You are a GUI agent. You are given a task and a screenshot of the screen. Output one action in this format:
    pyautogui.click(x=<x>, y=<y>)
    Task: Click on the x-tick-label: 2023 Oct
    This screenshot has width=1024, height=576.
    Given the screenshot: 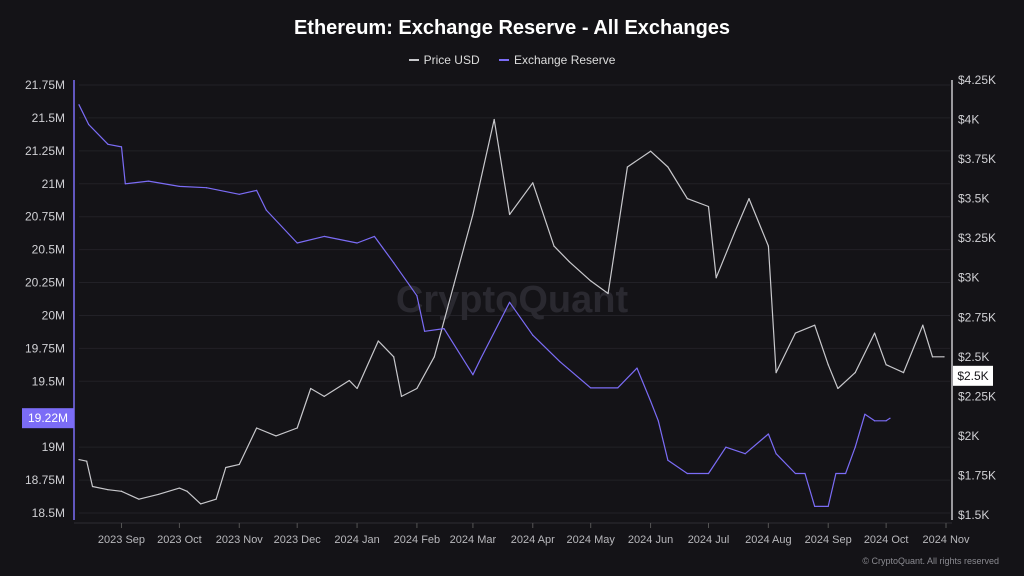 What is the action you would take?
    pyautogui.click(x=179, y=540)
    